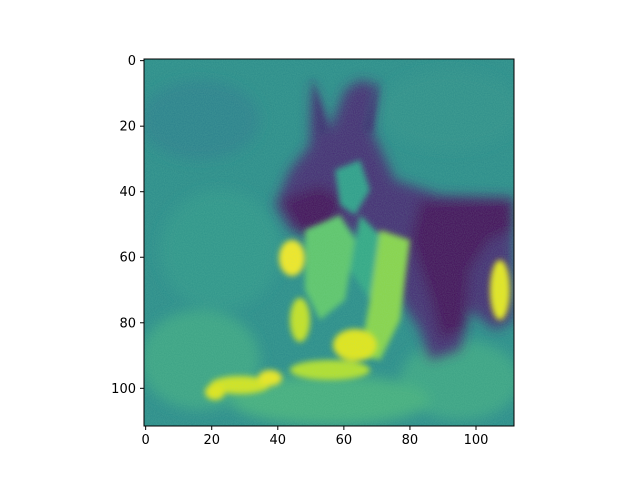 The image size is (640, 480). I want to click on x-tick-label: 80, so click(410, 440).